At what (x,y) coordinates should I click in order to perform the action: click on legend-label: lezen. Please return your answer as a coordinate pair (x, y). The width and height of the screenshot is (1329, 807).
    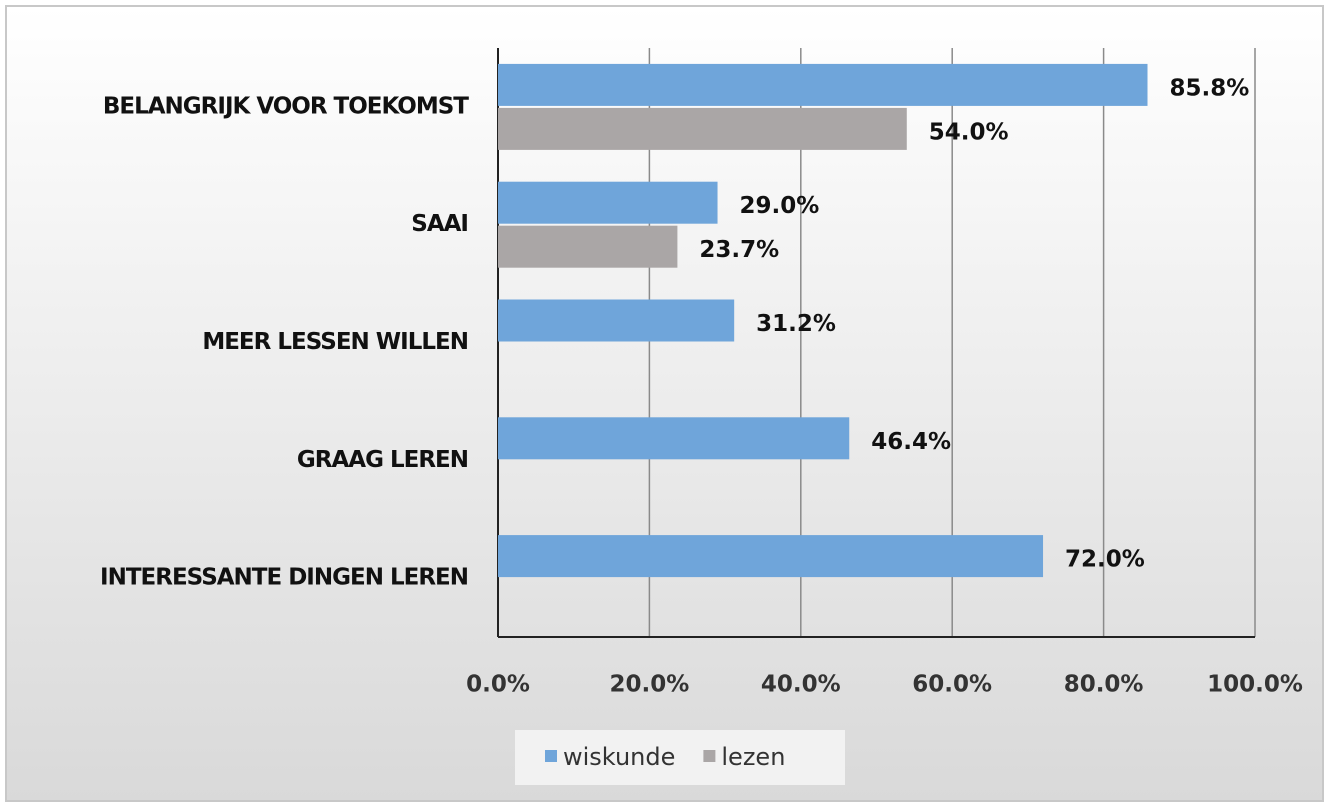
    Looking at the image, I should click on (753, 757).